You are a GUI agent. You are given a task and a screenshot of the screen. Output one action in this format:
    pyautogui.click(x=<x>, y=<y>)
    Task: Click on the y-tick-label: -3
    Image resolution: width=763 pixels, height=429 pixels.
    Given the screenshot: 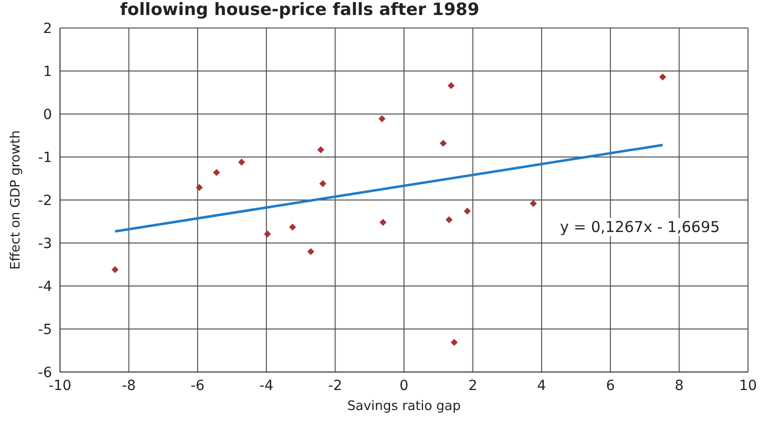 What is the action you would take?
    pyautogui.click(x=45, y=244)
    